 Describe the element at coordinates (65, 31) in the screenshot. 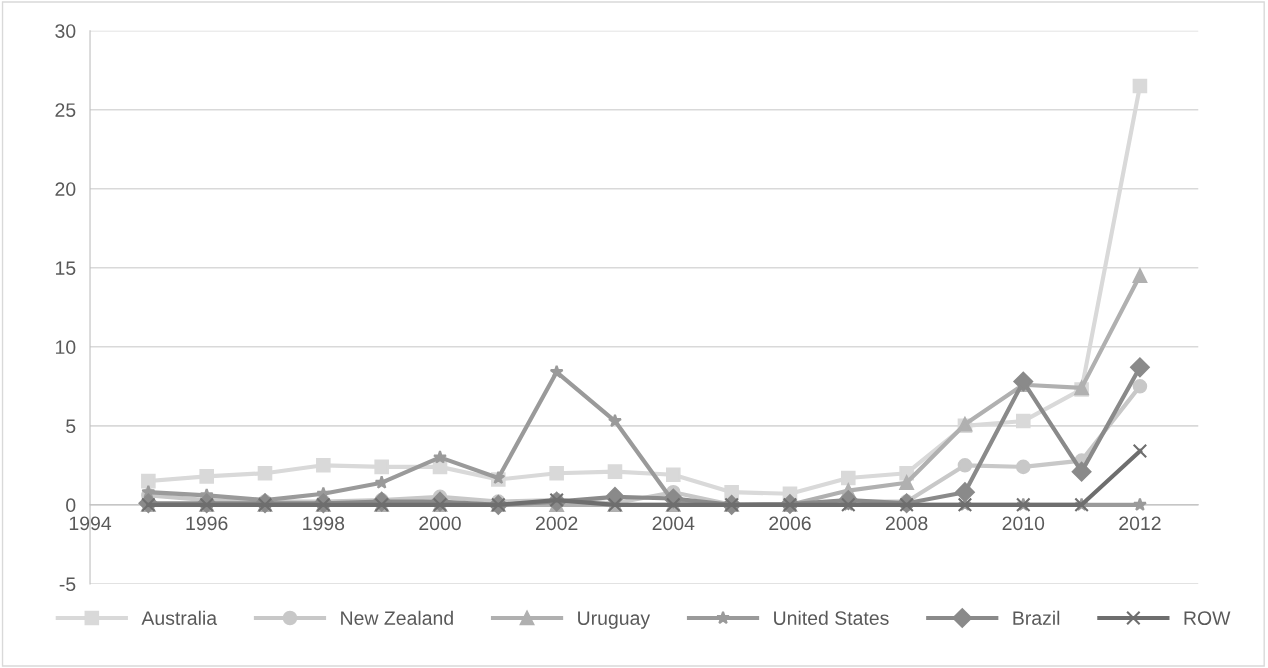

I see `y-tick-label: 30` at that location.